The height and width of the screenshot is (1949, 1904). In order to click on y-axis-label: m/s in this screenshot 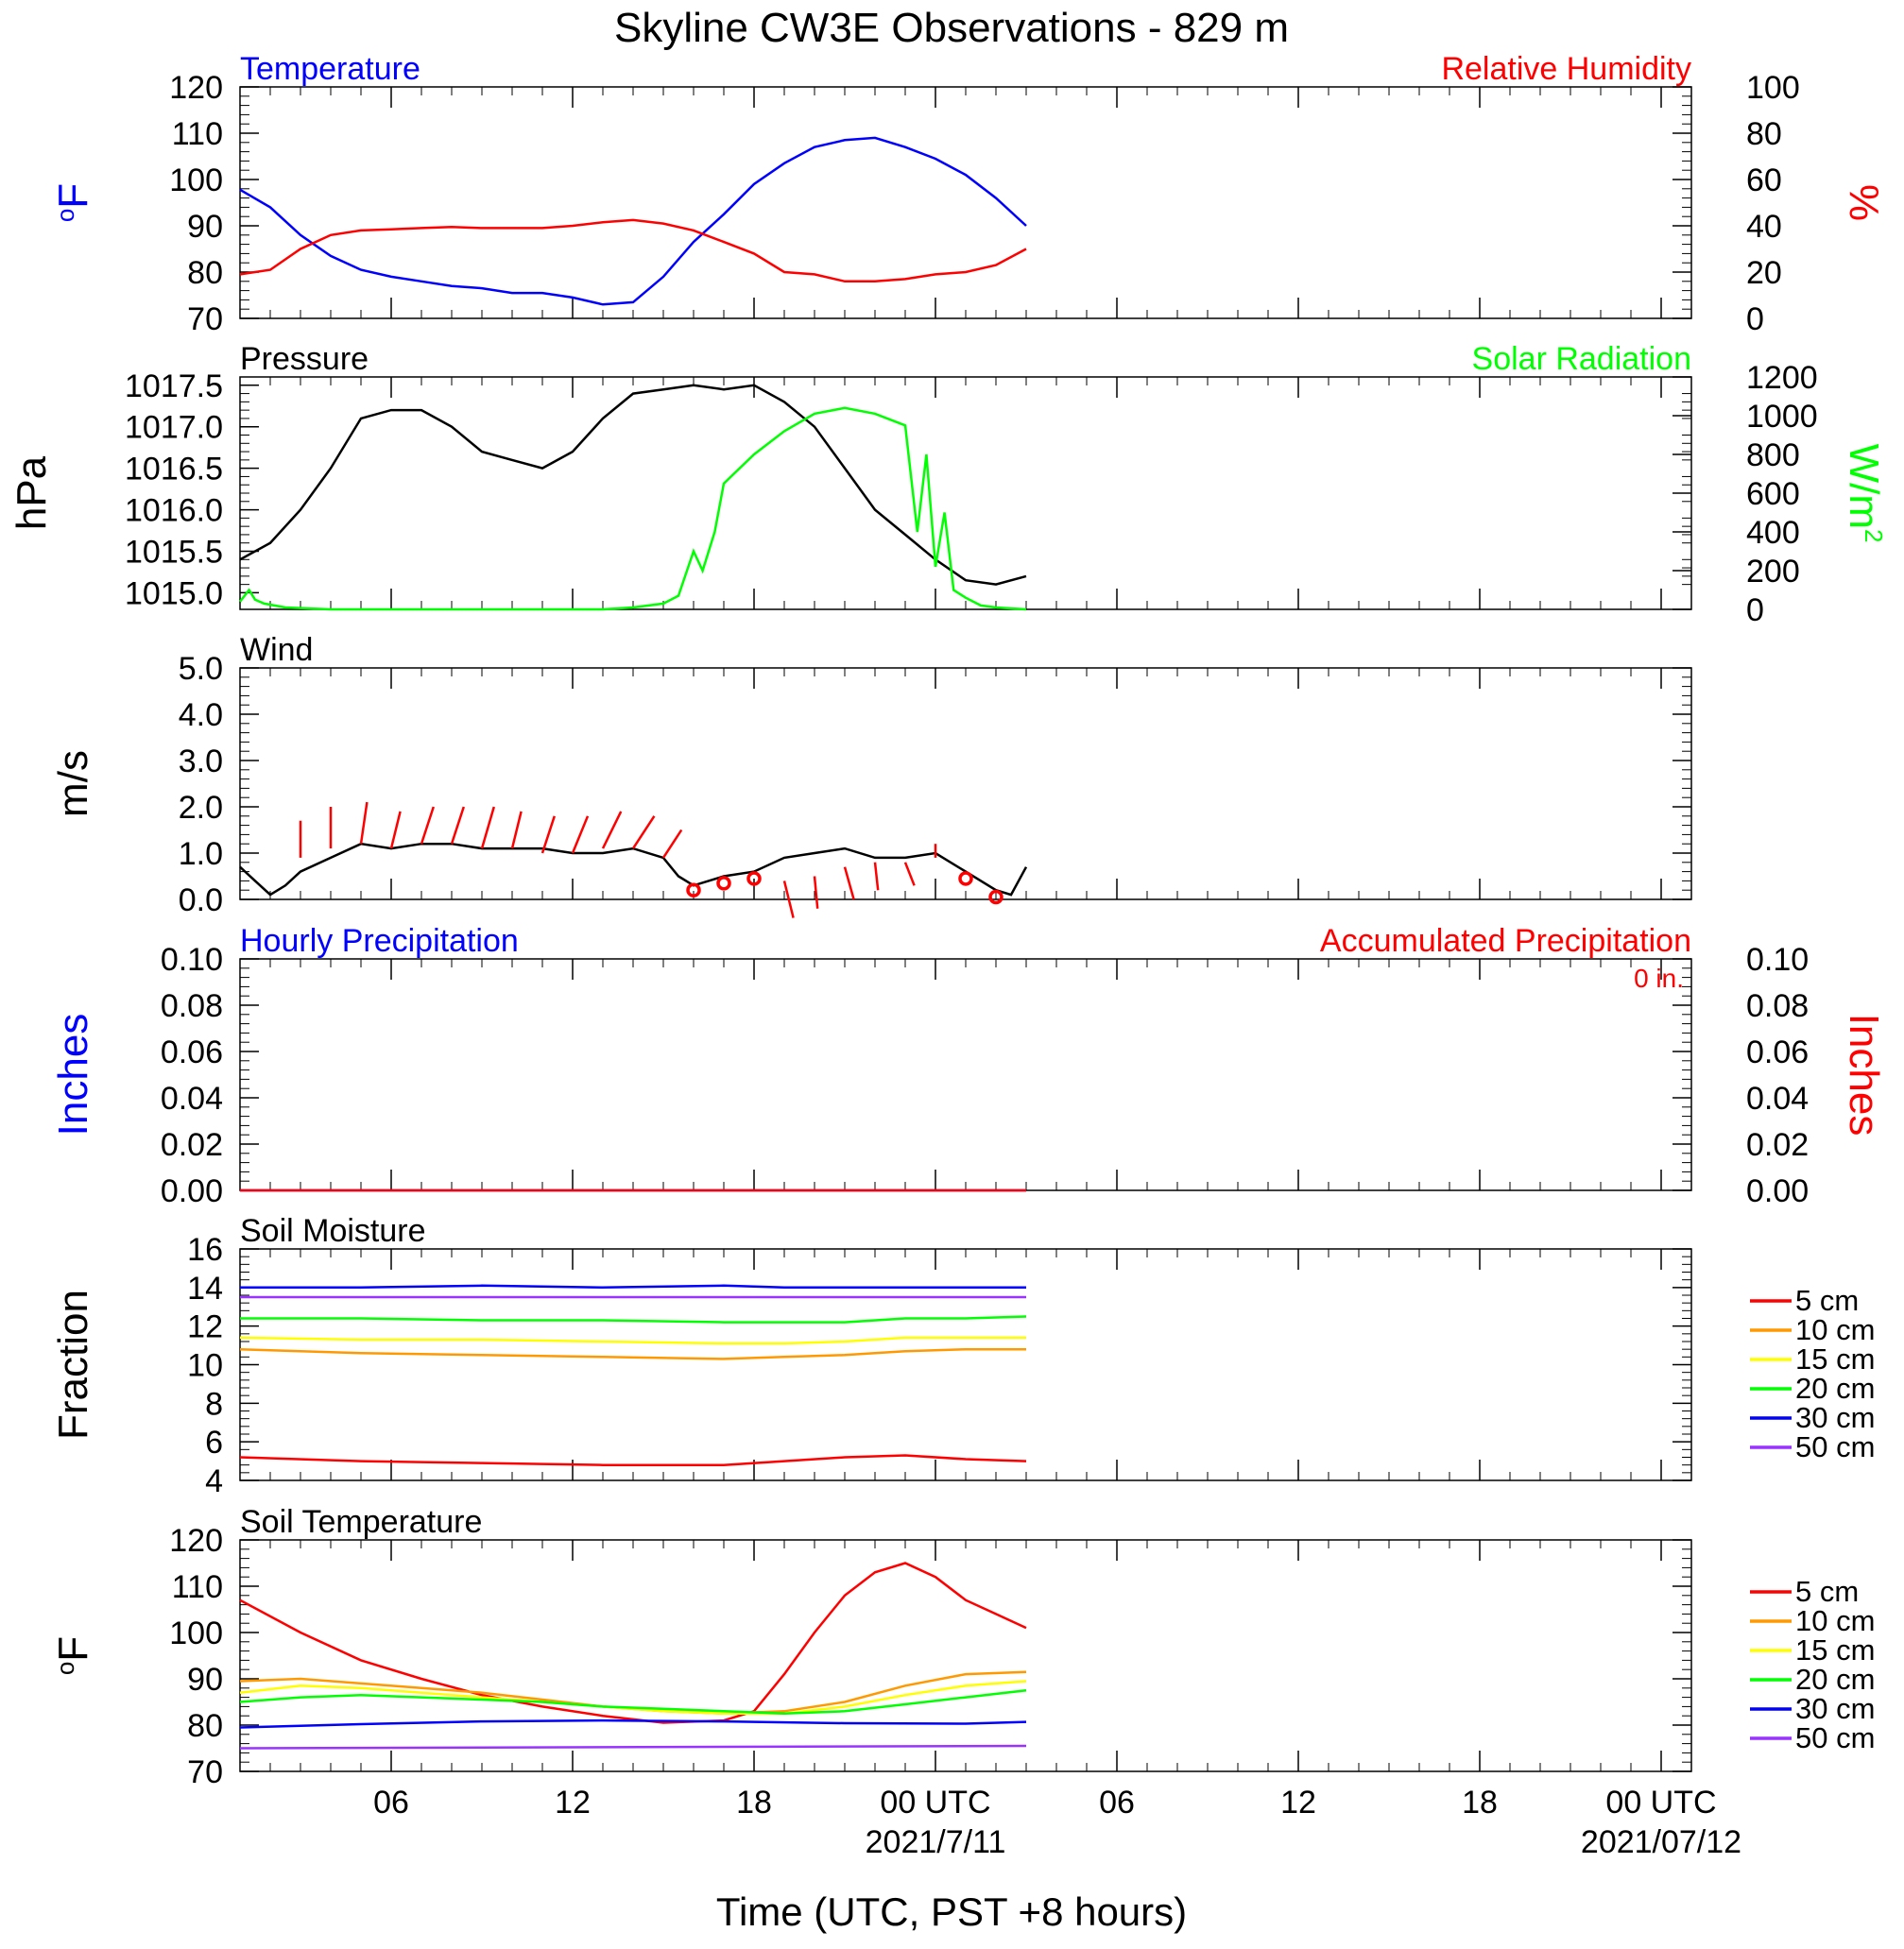, I will do `click(73, 783)`.